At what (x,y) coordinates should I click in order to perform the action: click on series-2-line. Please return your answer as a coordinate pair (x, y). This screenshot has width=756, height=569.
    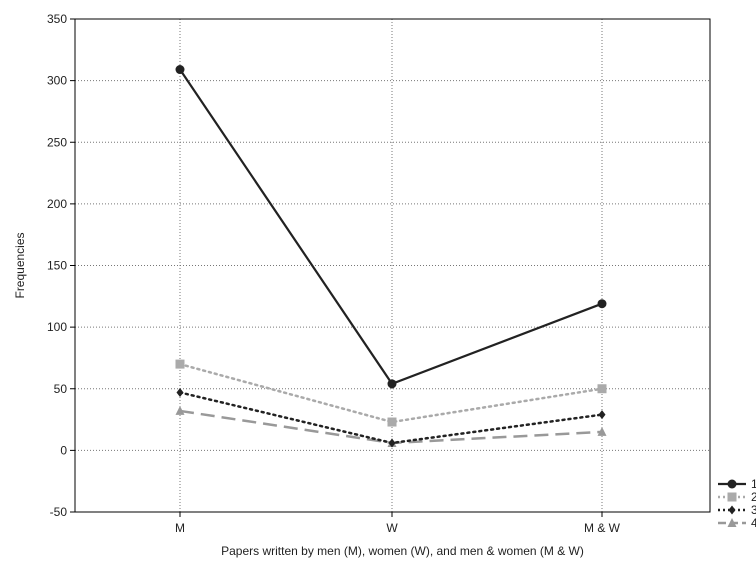
    Looking at the image, I should click on (391, 393).